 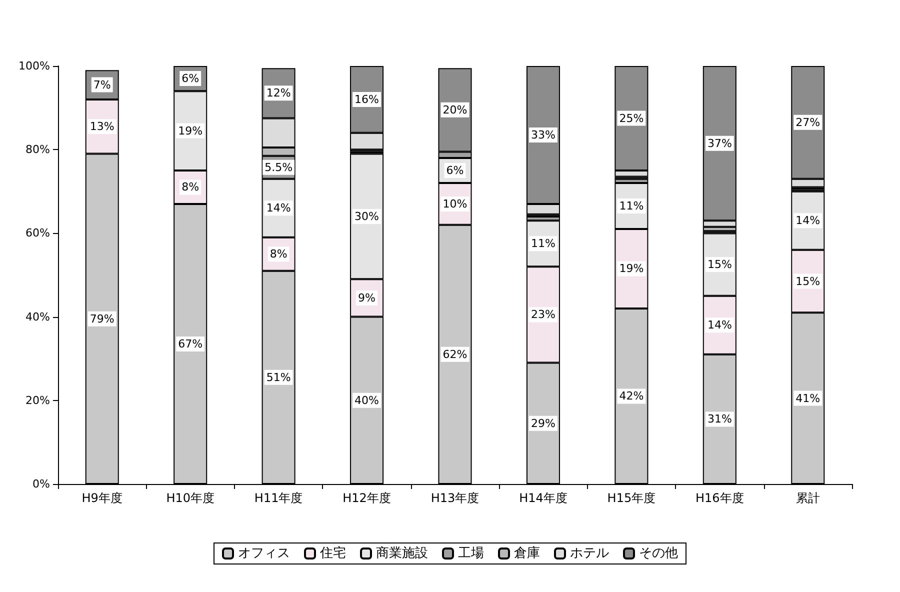 I want to click on data-label: 10%, so click(x=455, y=203).